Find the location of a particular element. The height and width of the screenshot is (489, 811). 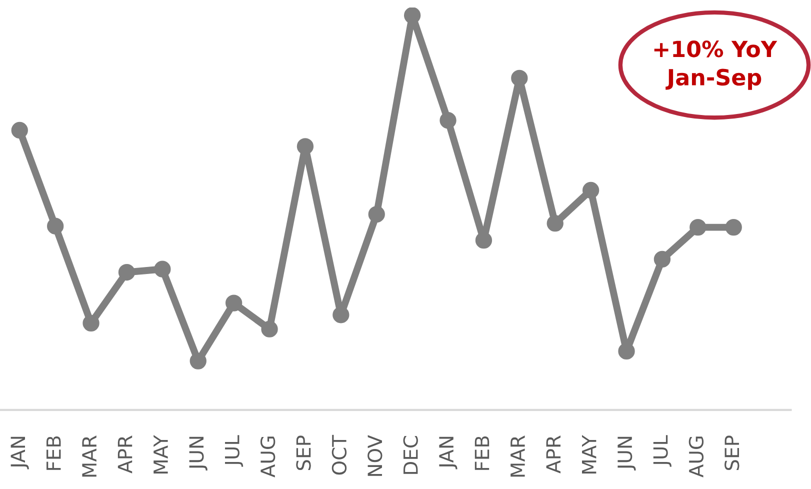

x-tick-label: OCT is located at coordinates (339, 454).